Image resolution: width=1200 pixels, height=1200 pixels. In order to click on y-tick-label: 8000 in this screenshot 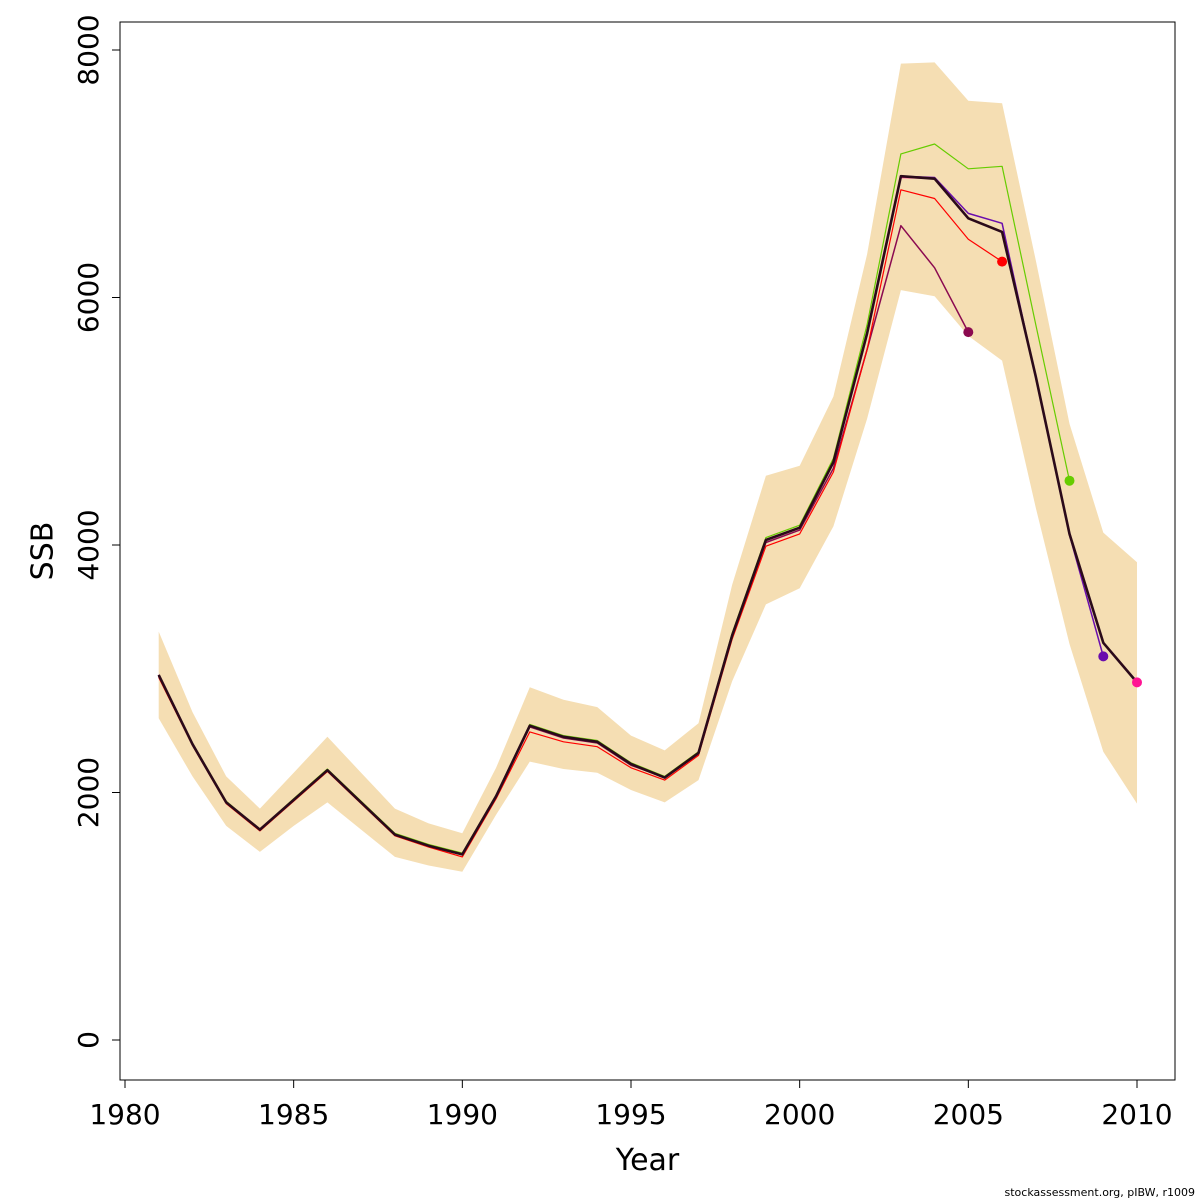, I will do `click(88, 49)`.